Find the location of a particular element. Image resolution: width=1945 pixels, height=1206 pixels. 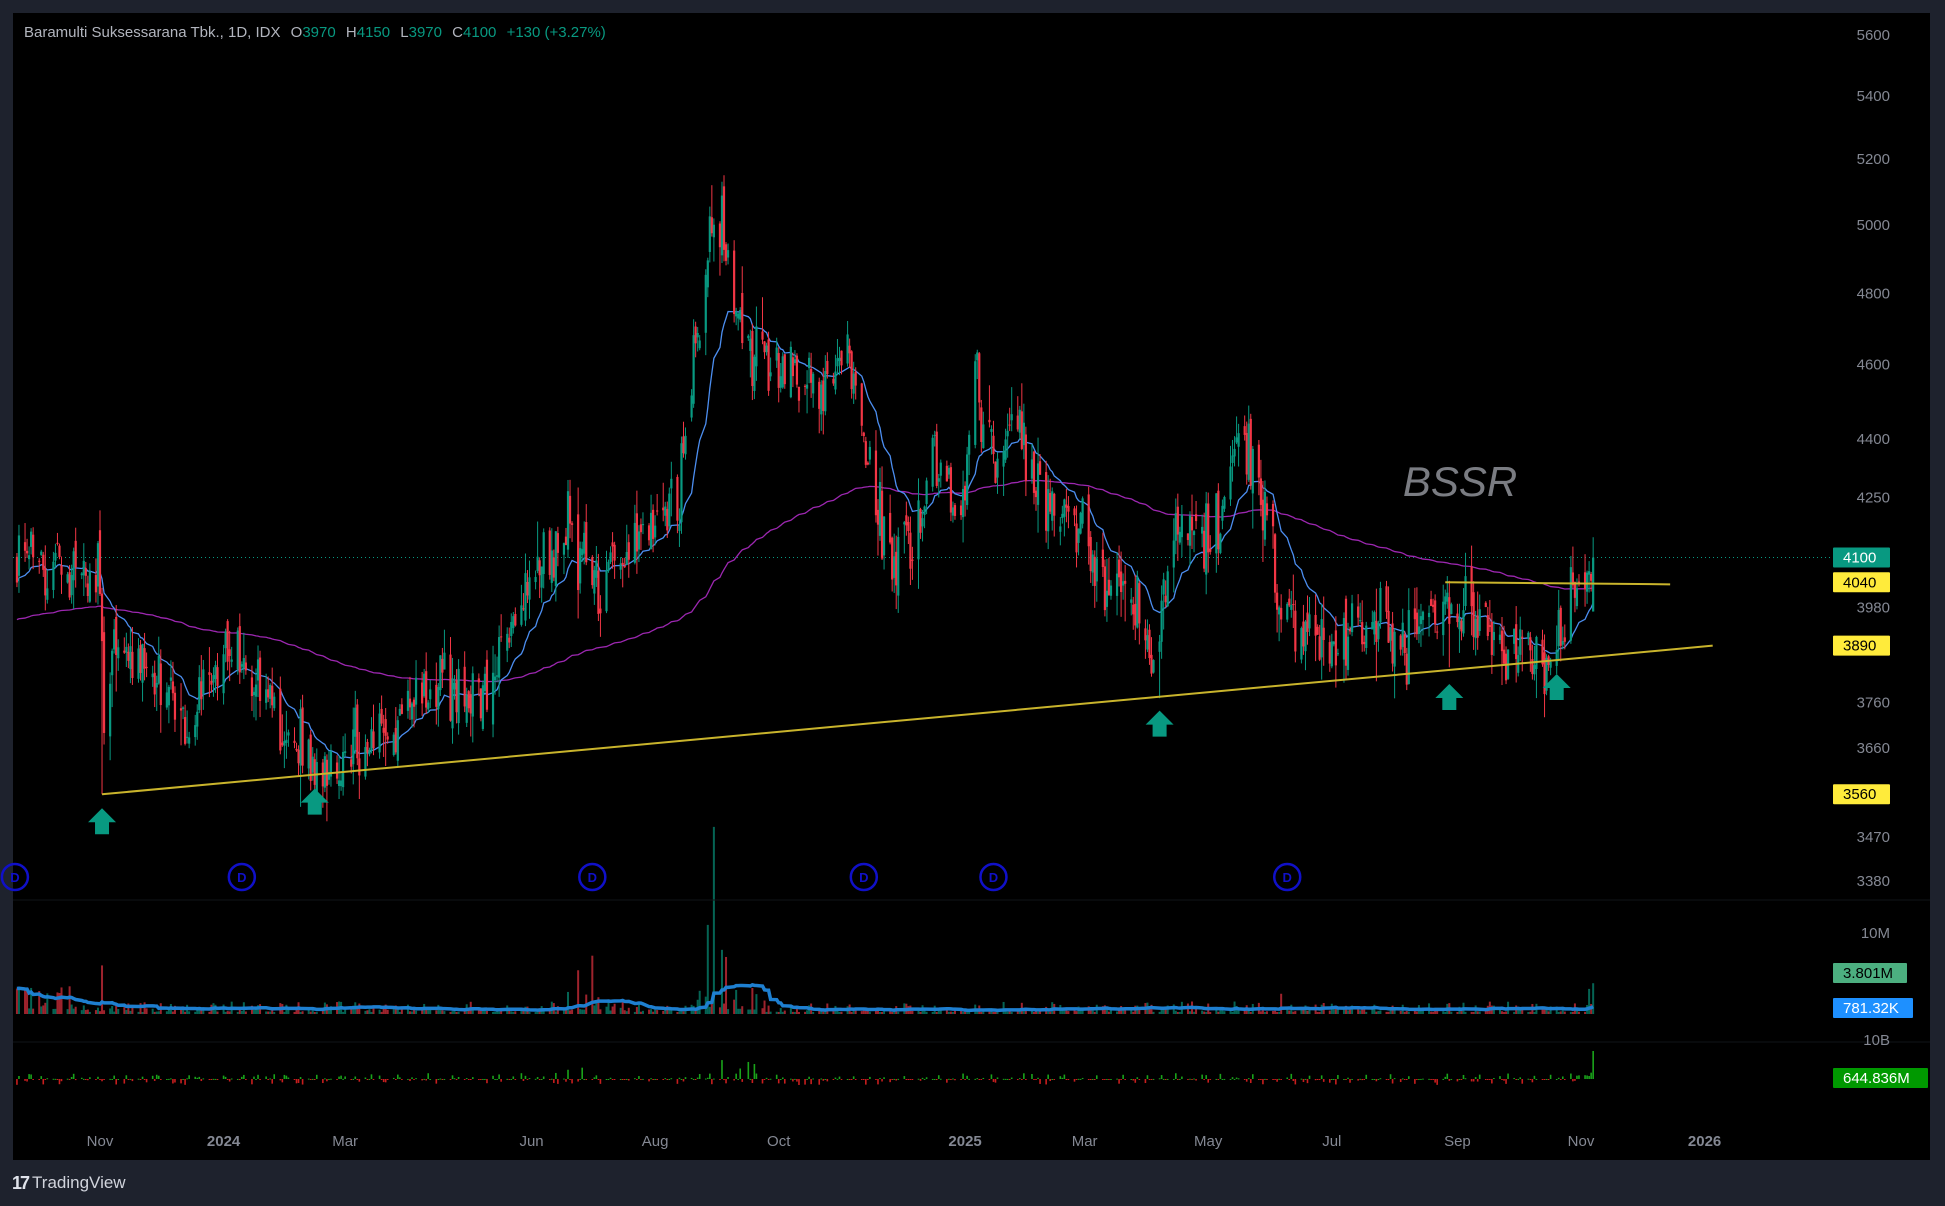

tradingview-footer: 17 TradingView is located at coordinates (69, 1183).